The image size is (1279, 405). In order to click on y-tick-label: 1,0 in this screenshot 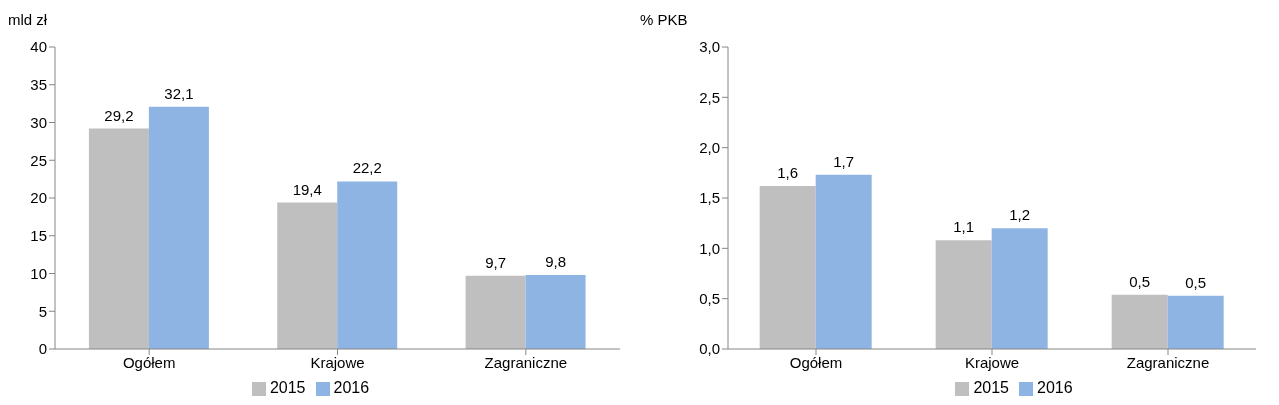, I will do `click(709, 248)`.